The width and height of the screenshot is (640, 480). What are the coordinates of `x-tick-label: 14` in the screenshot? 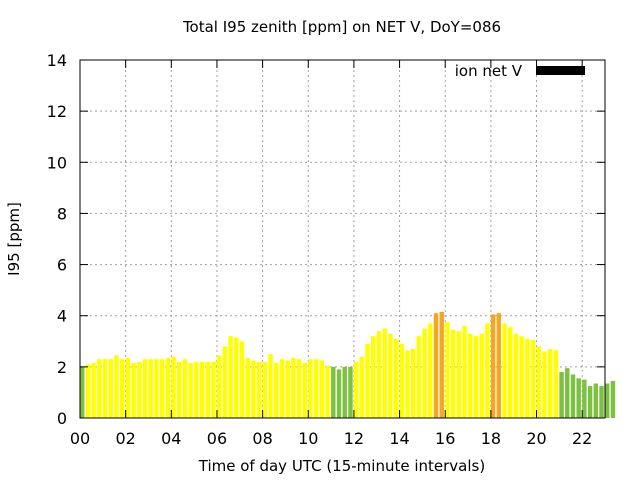 It's located at (399, 438).